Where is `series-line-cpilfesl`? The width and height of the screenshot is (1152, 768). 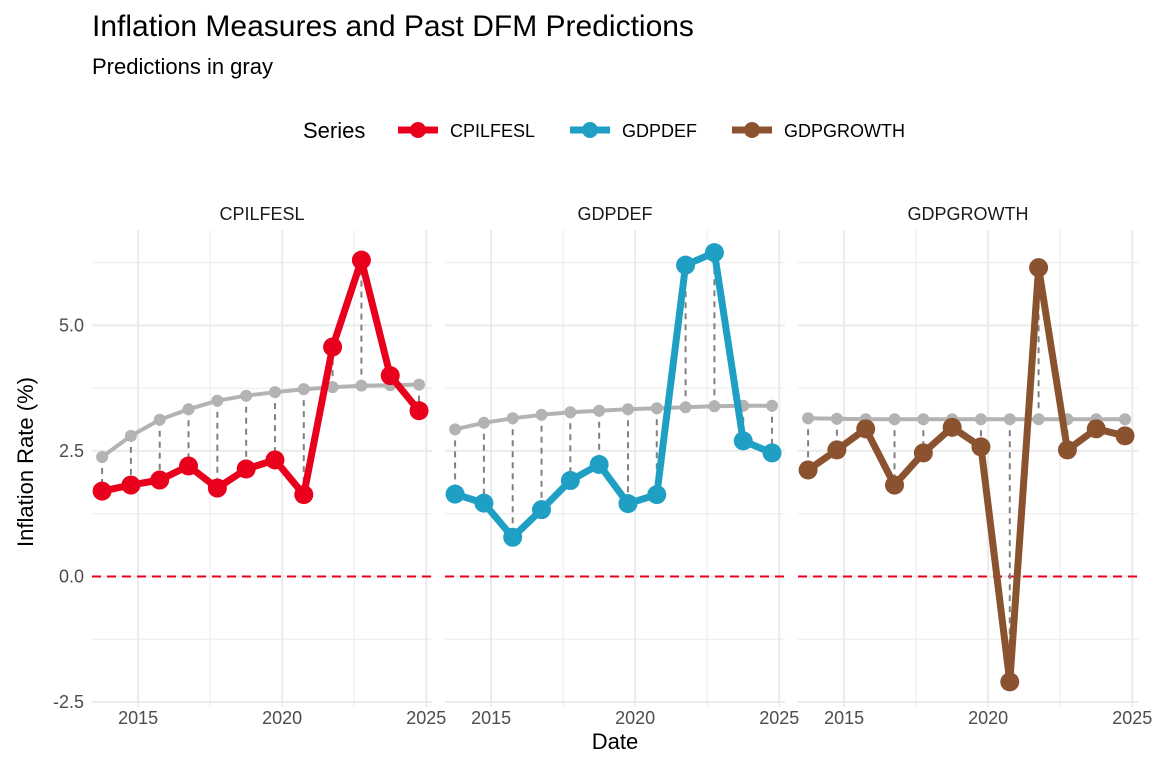
series-line-cpilfesl is located at coordinates (260, 377).